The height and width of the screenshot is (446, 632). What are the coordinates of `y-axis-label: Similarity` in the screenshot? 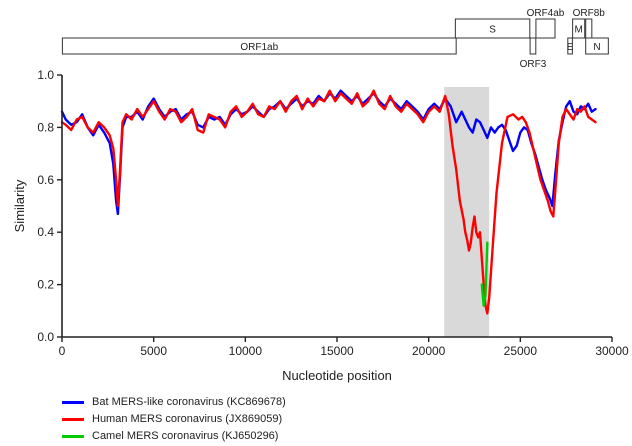 It's located at (19, 205).